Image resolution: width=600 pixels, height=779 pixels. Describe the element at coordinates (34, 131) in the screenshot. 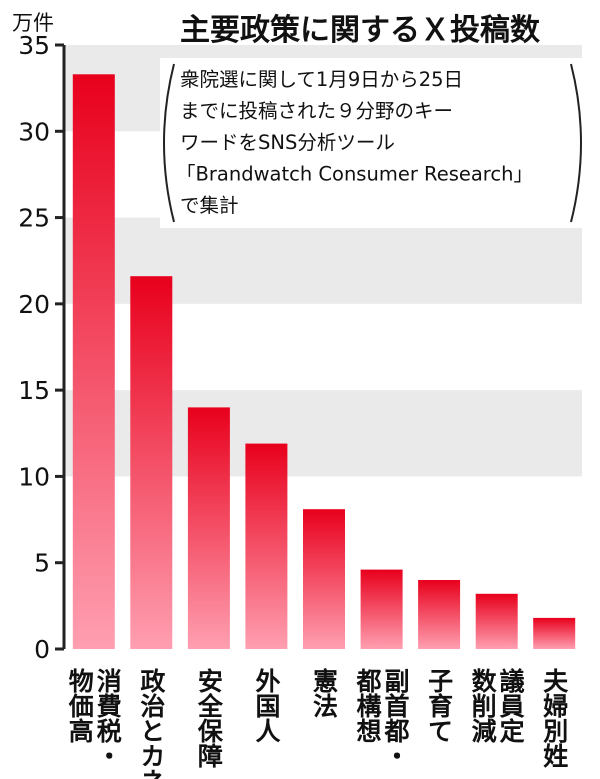

I see `y-tick-label: 30` at that location.